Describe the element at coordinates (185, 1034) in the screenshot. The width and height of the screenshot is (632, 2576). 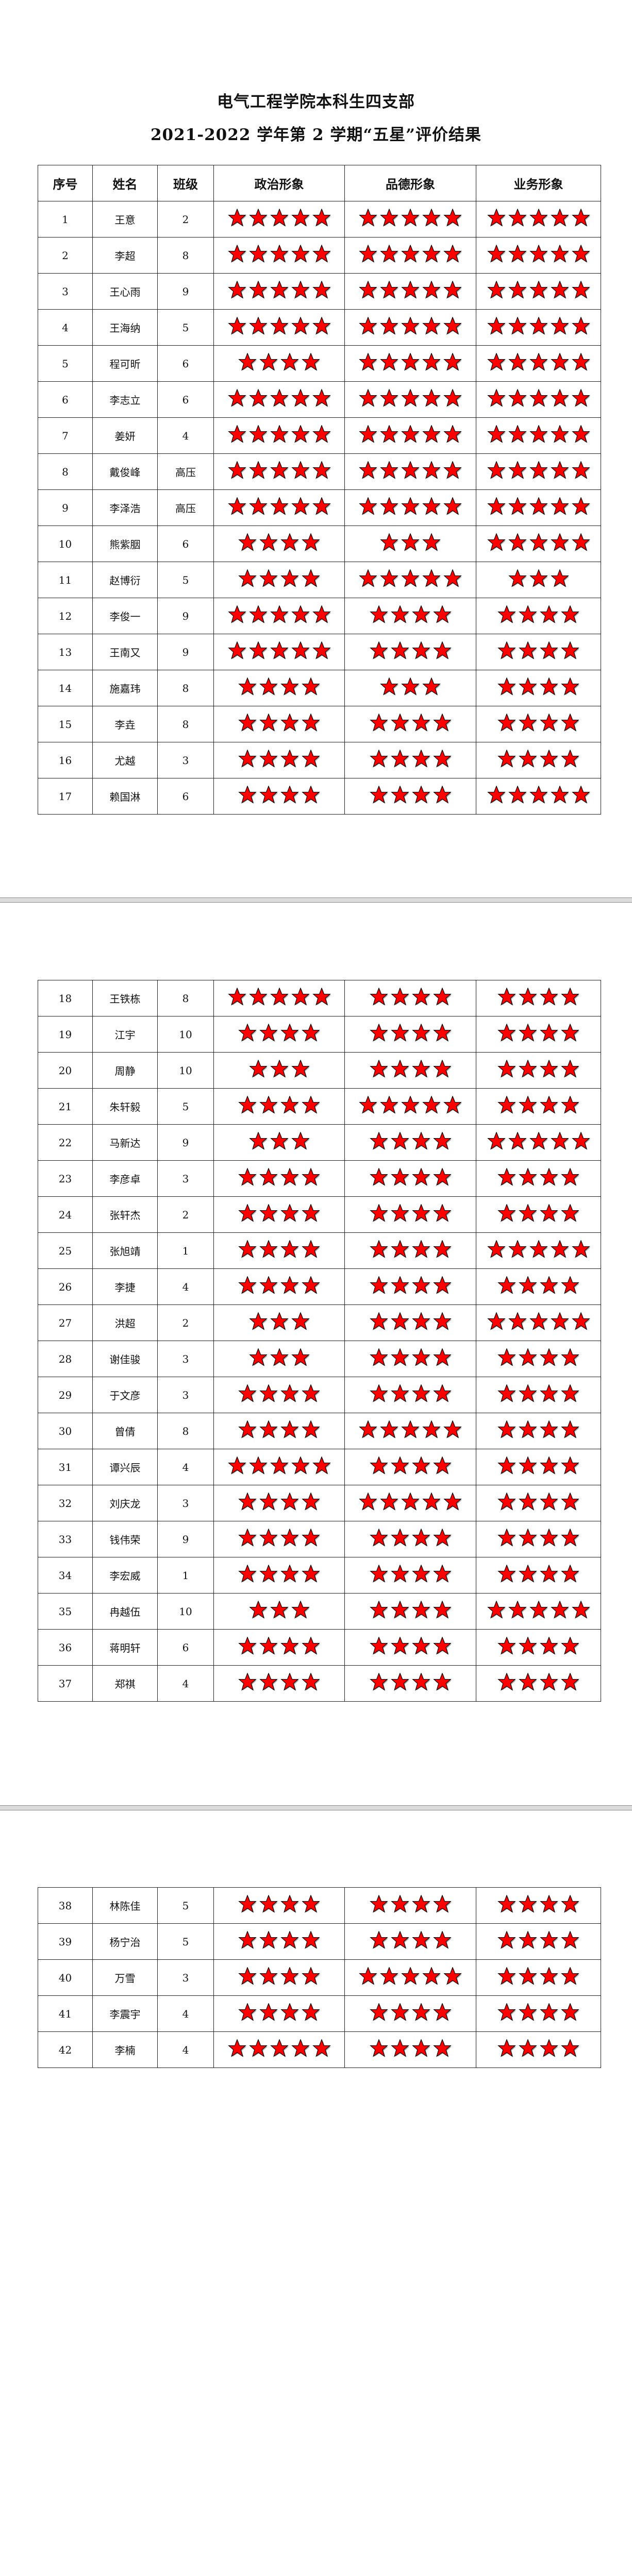
I see `student-class: 10` at that location.